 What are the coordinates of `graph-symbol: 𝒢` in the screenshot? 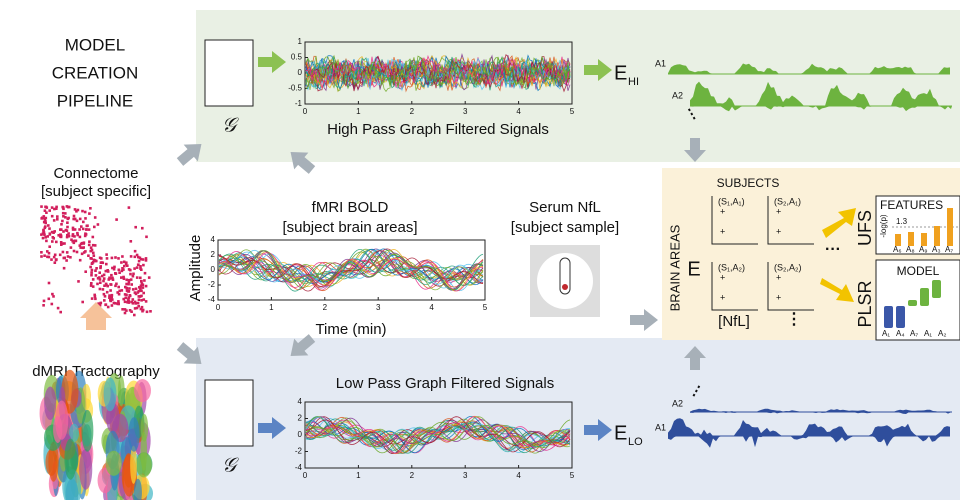 It's located at (231, 465).